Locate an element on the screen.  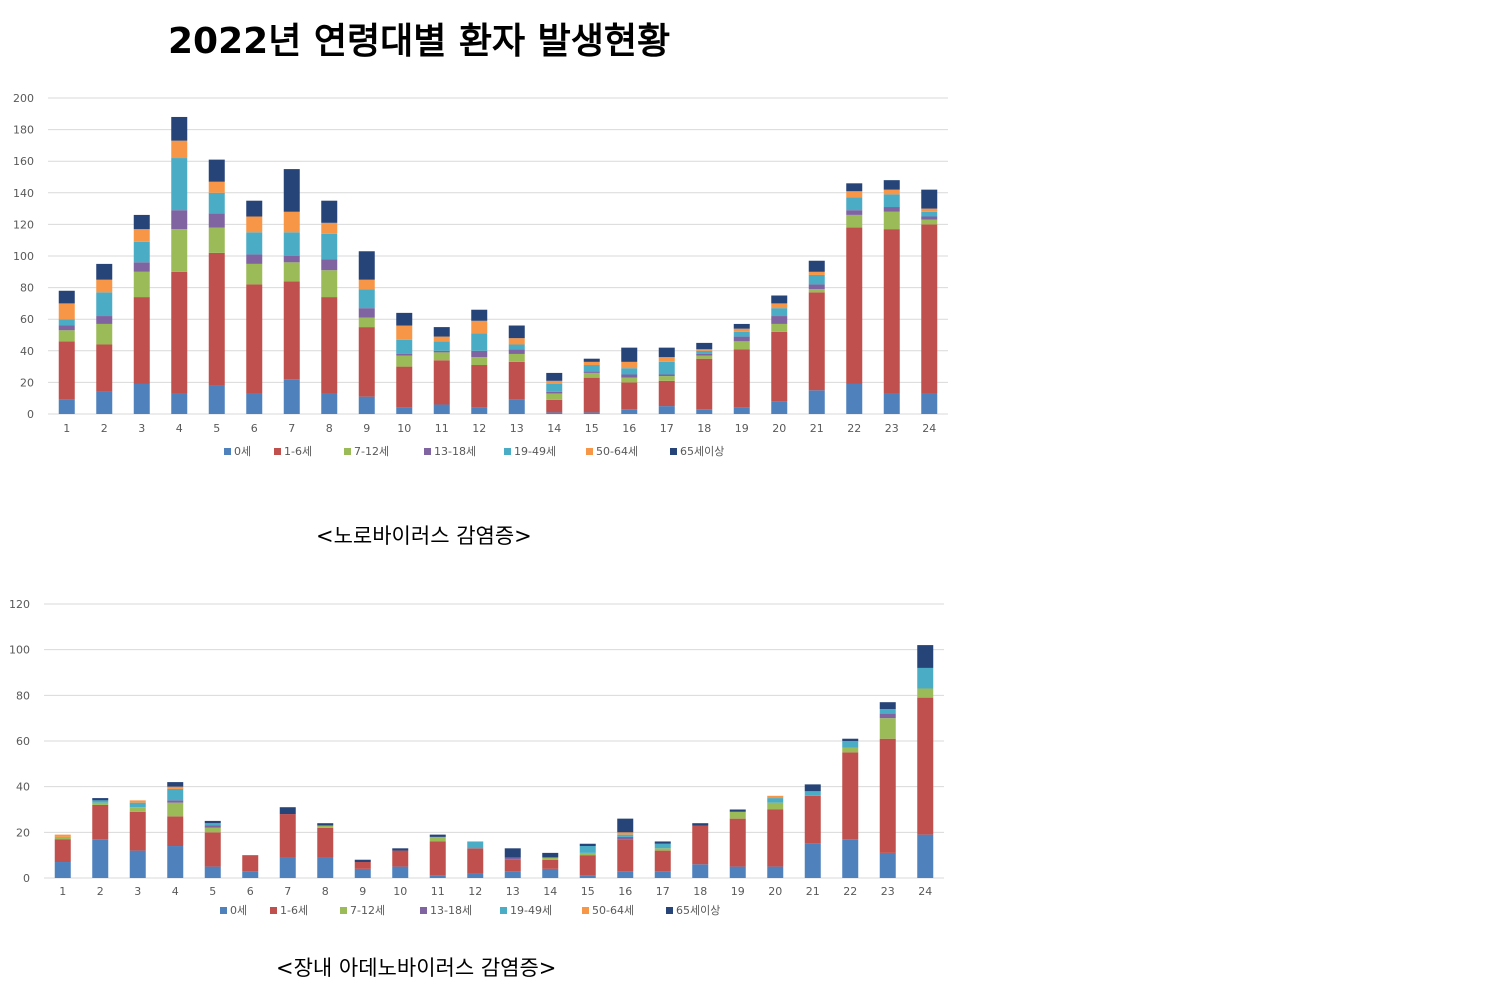
y-tick-label: 80 is located at coordinates (23, 695).